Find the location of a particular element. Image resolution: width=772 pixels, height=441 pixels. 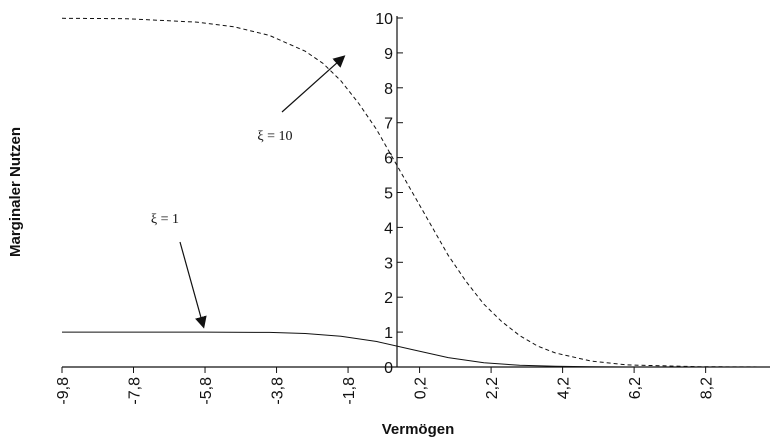

y-tick-label: 10 is located at coordinates (384, 19).